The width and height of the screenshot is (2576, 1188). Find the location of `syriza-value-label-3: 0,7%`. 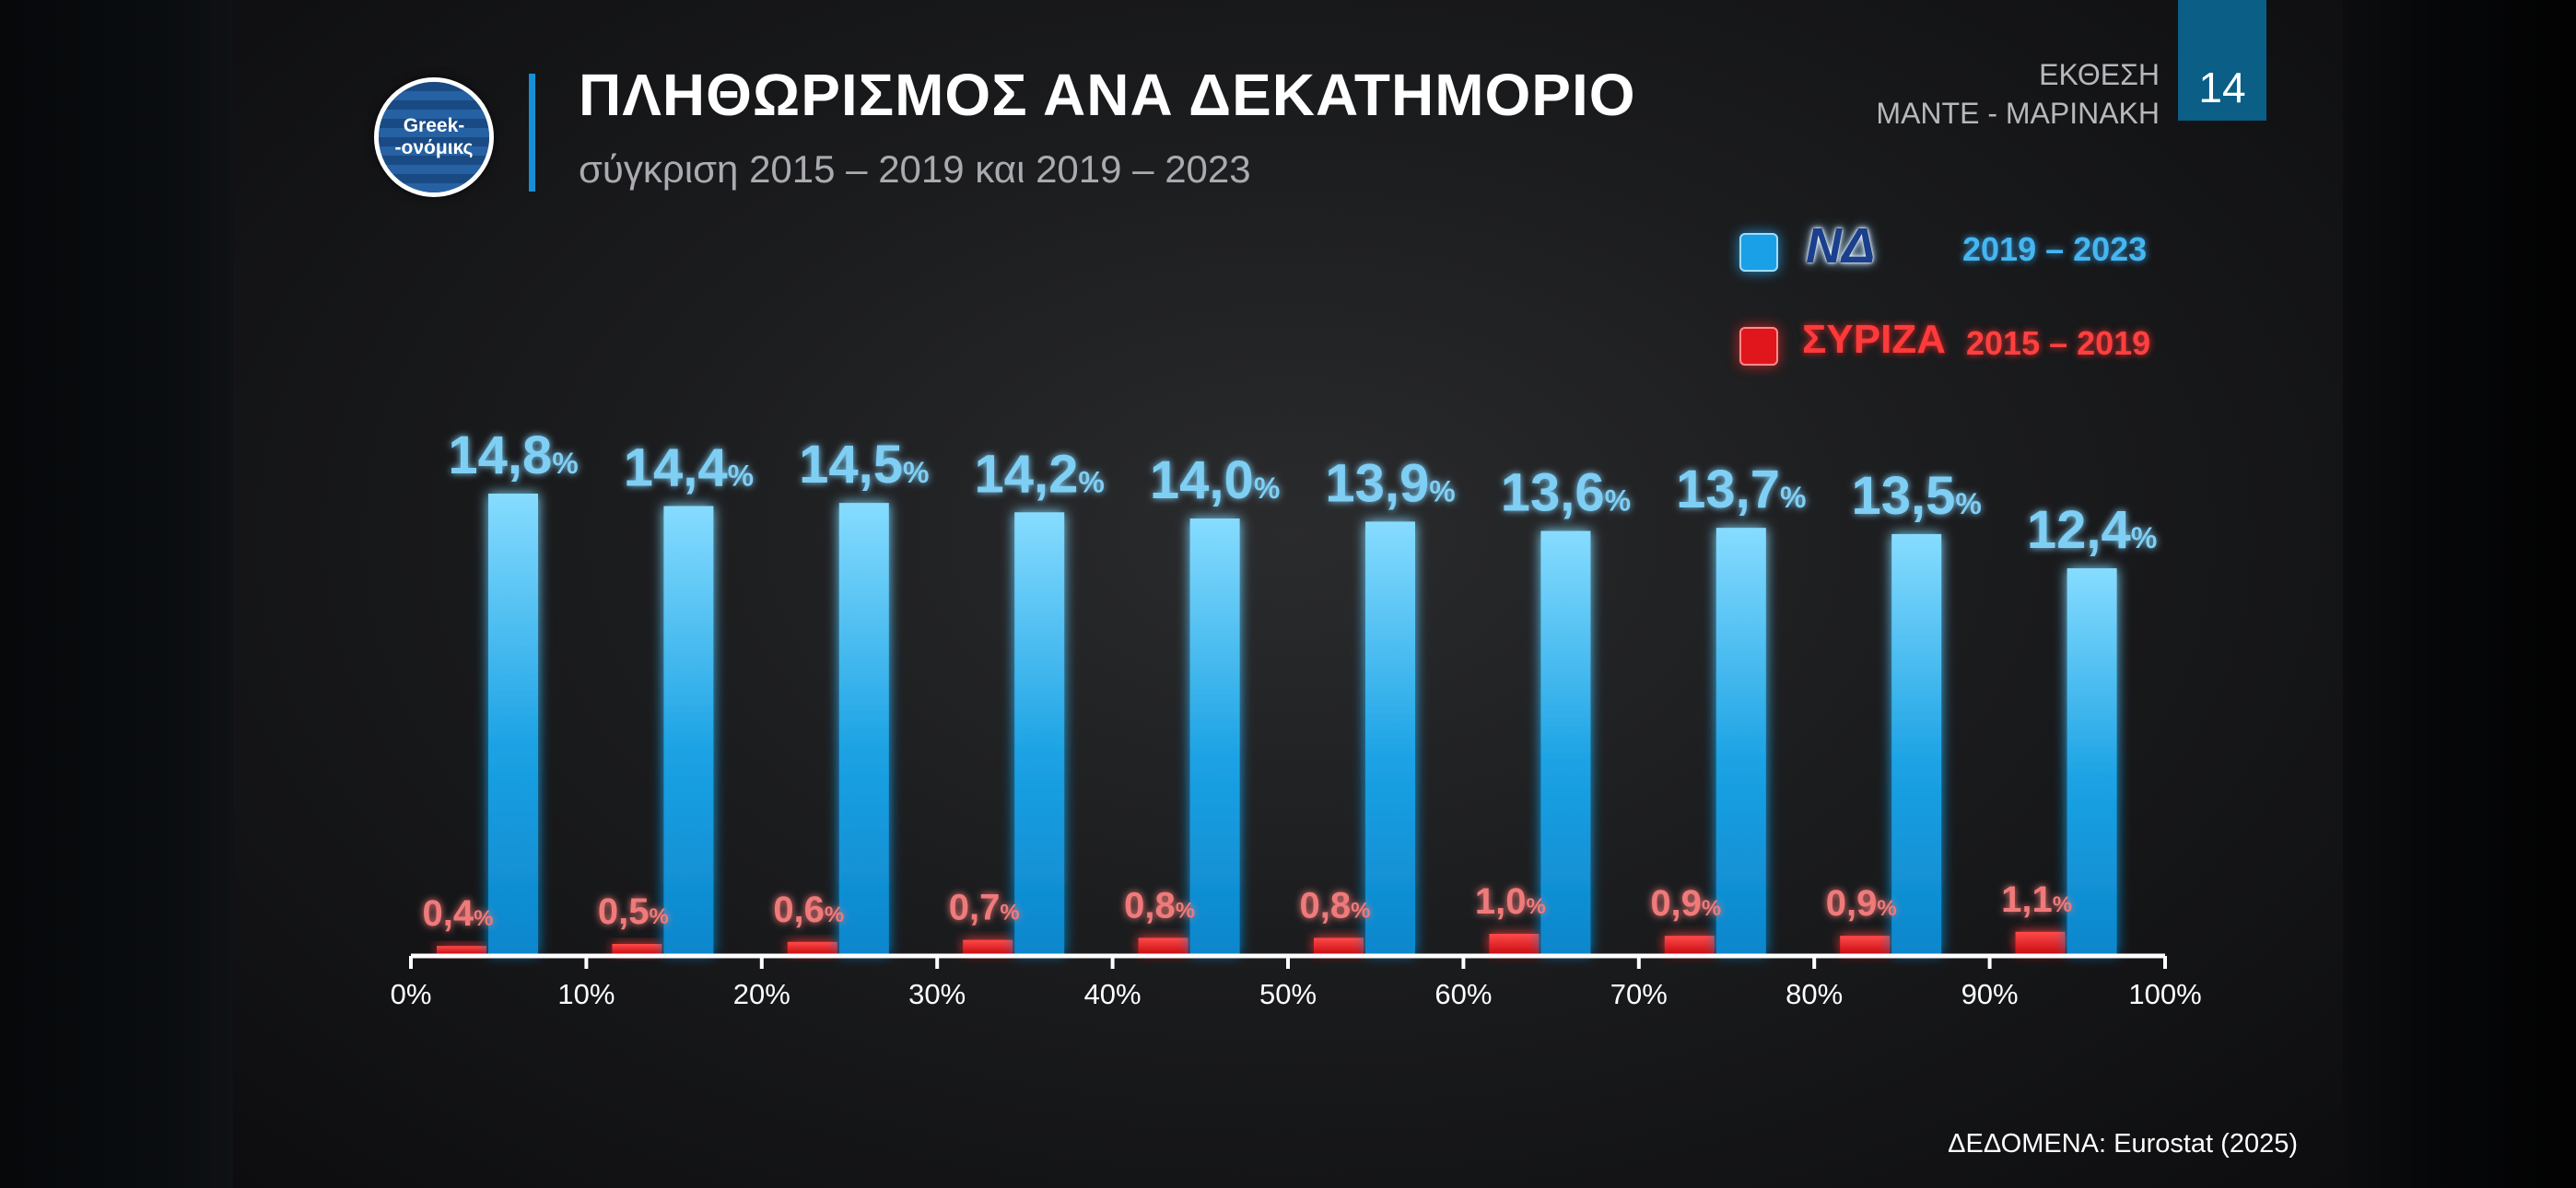

syriza-value-label-3: 0,7% is located at coordinates (984, 908).